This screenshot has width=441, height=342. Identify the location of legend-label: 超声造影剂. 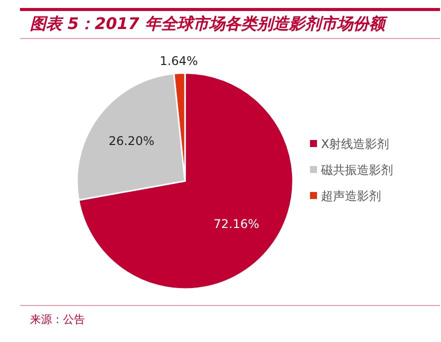
(351, 196).